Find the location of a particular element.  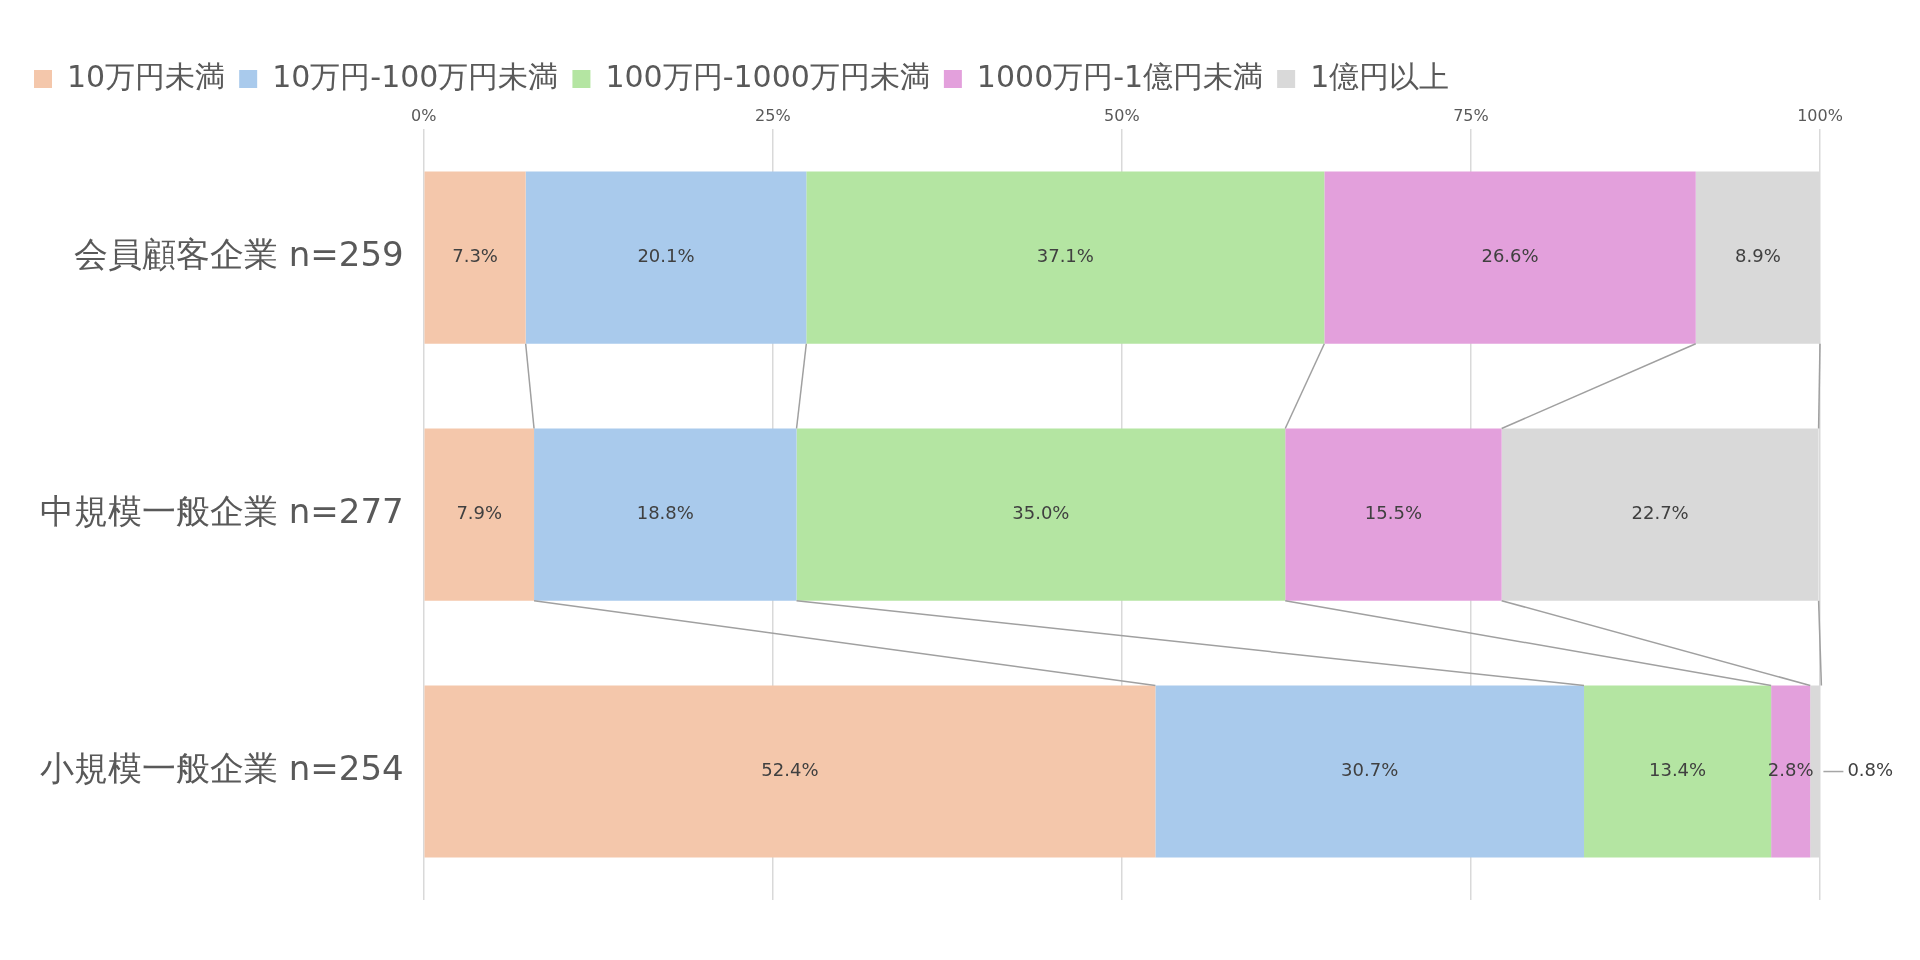

data-label: 37.1% is located at coordinates (1065, 256).